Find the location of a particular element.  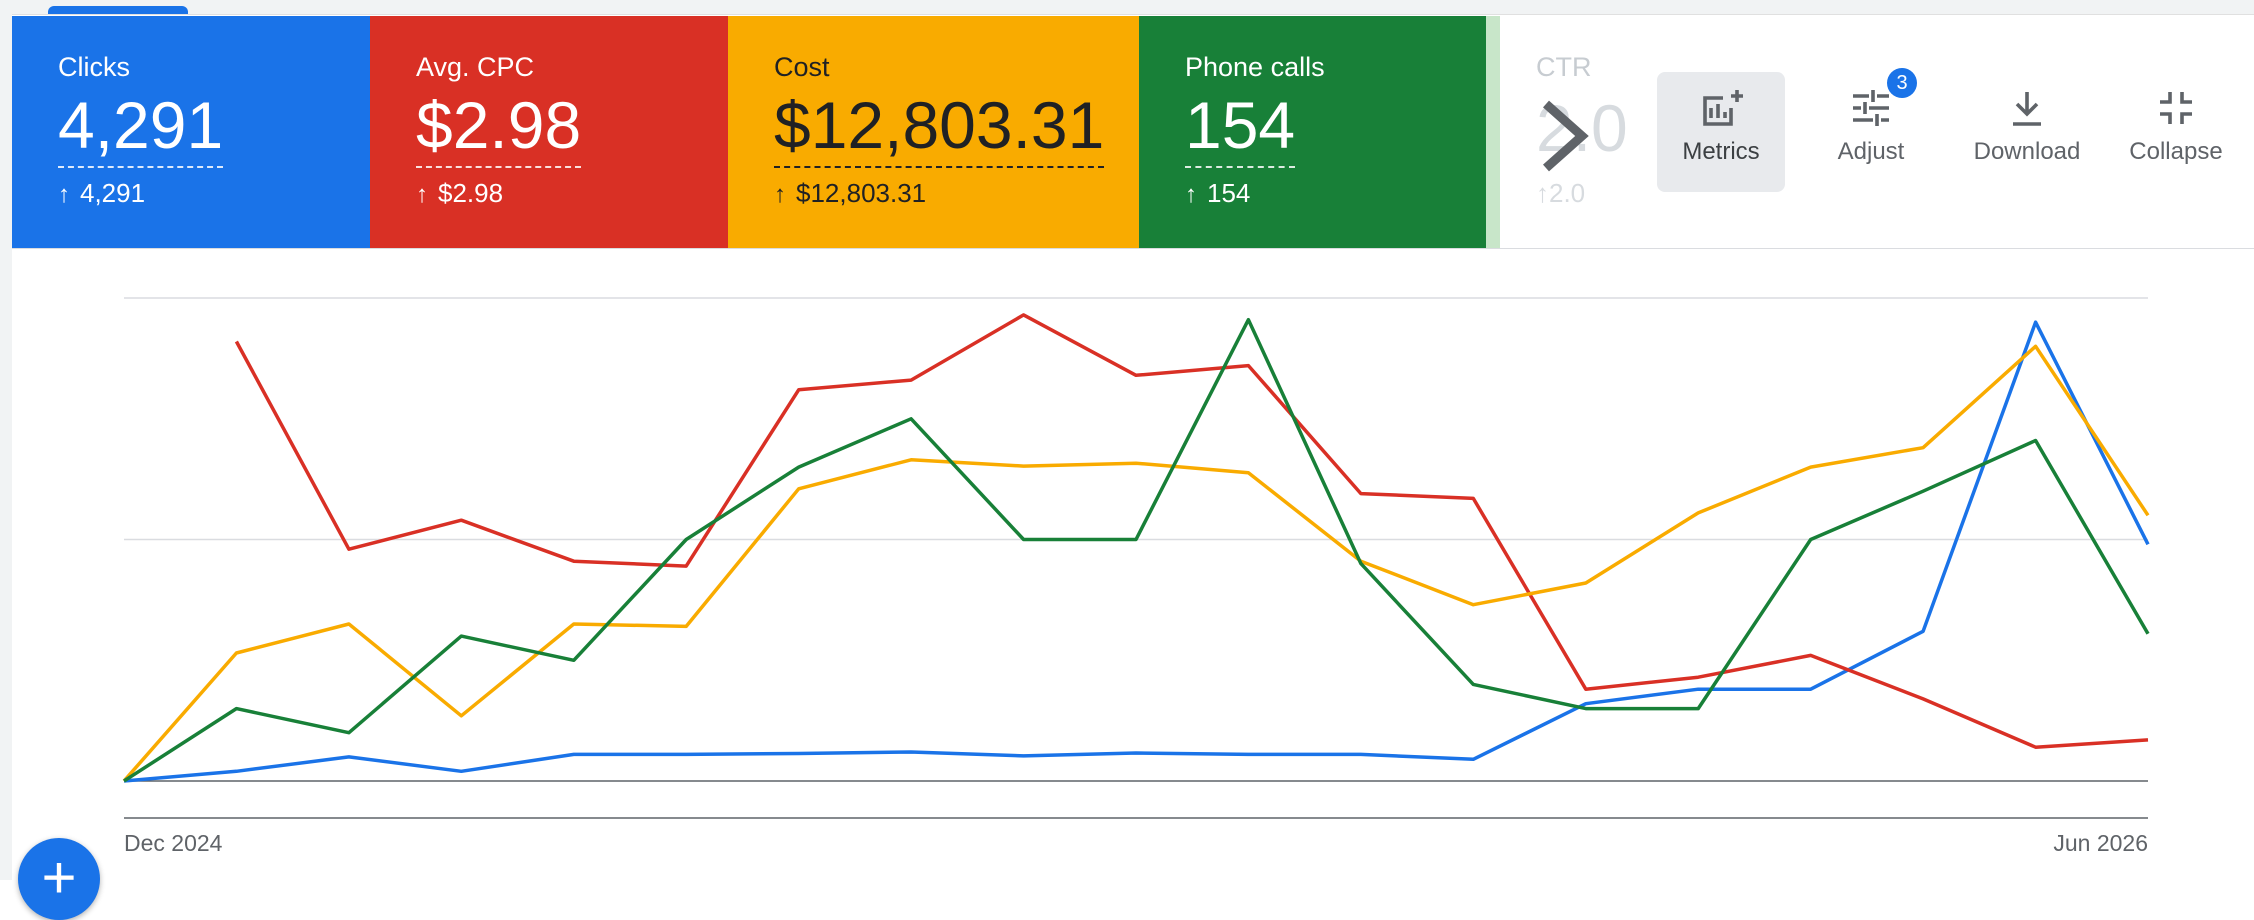

scorecard-value: 4,291 is located at coordinates (141, 128).